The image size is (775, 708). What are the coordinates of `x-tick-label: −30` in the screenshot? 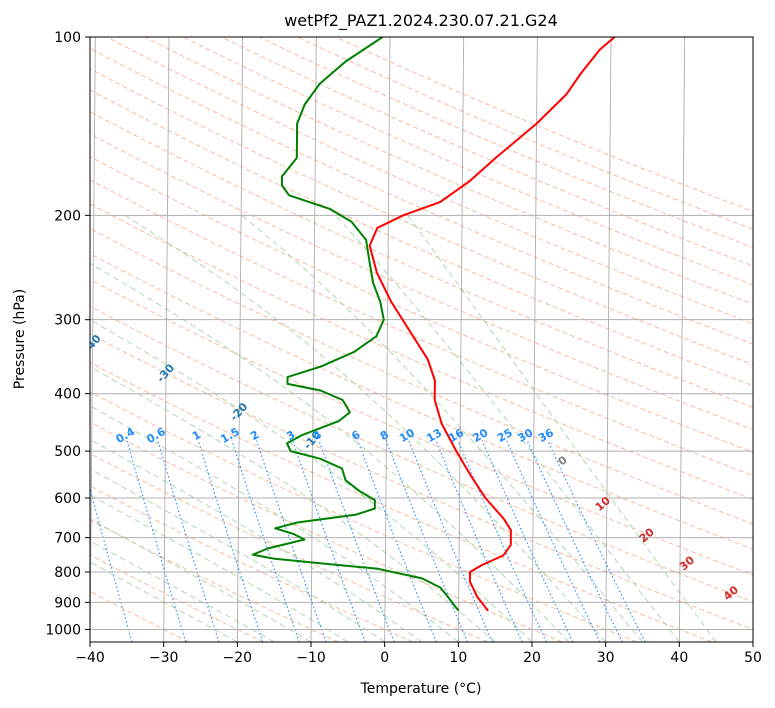 It's located at (164, 658).